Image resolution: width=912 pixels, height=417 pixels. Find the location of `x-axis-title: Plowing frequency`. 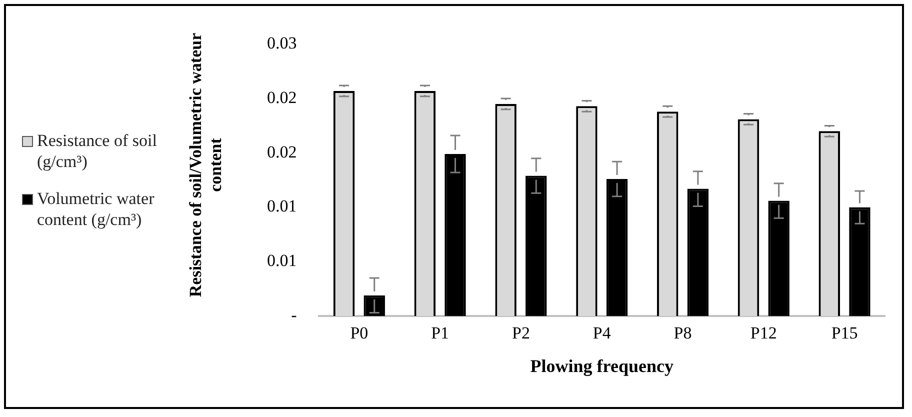

x-axis-title: Plowing frequency is located at coordinates (602, 366).